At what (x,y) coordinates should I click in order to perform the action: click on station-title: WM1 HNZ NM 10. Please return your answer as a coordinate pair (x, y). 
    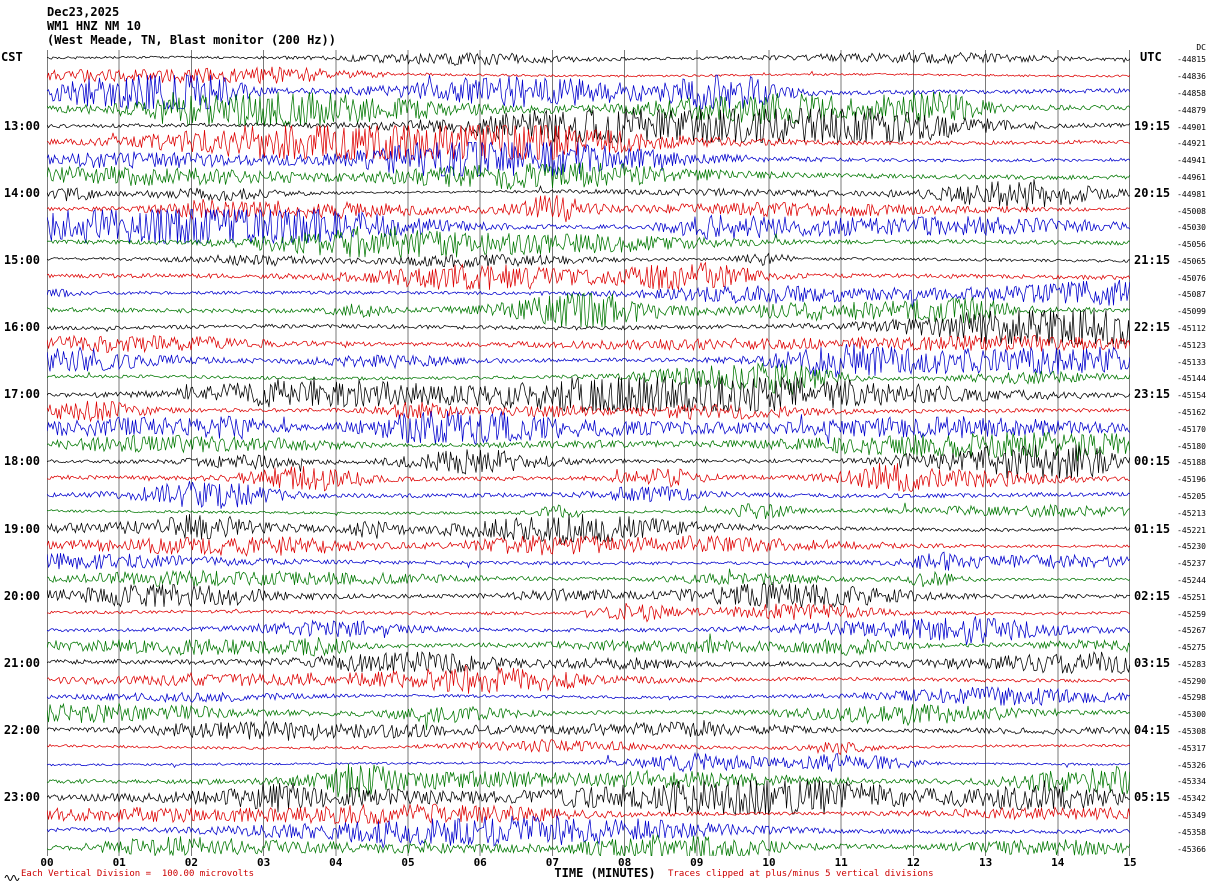
    Looking at the image, I should click on (94, 26).